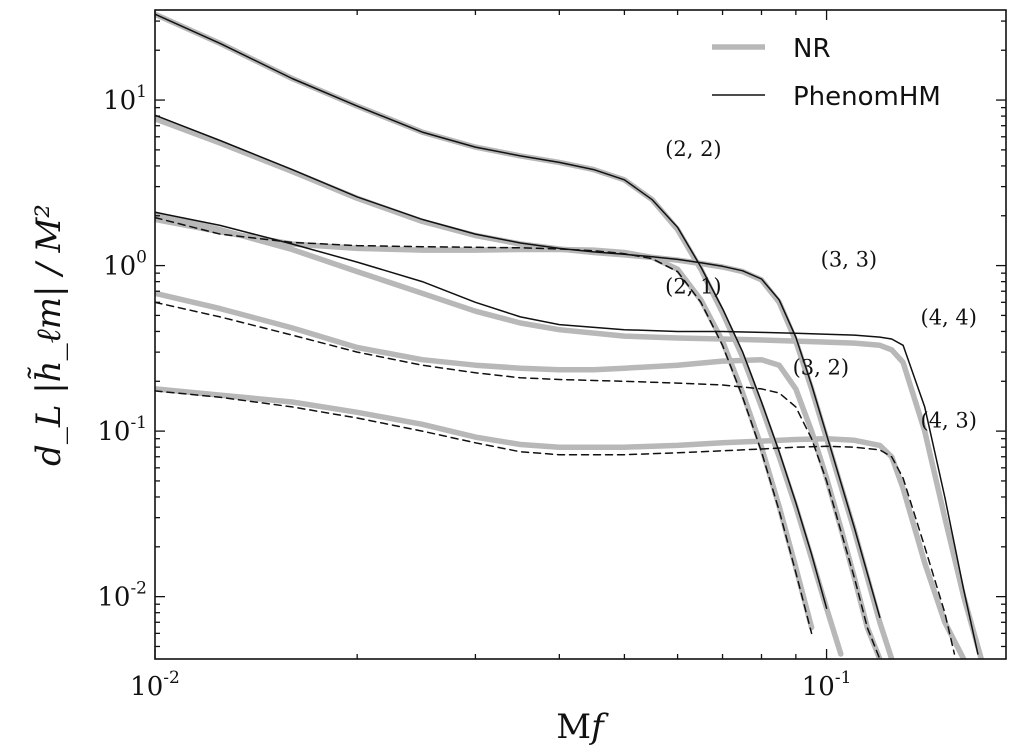 The height and width of the screenshot is (753, 1019). Describe the element at coordinates (125, 99) in the screenshot. I see `y-tick-label: 10¹` at that location.